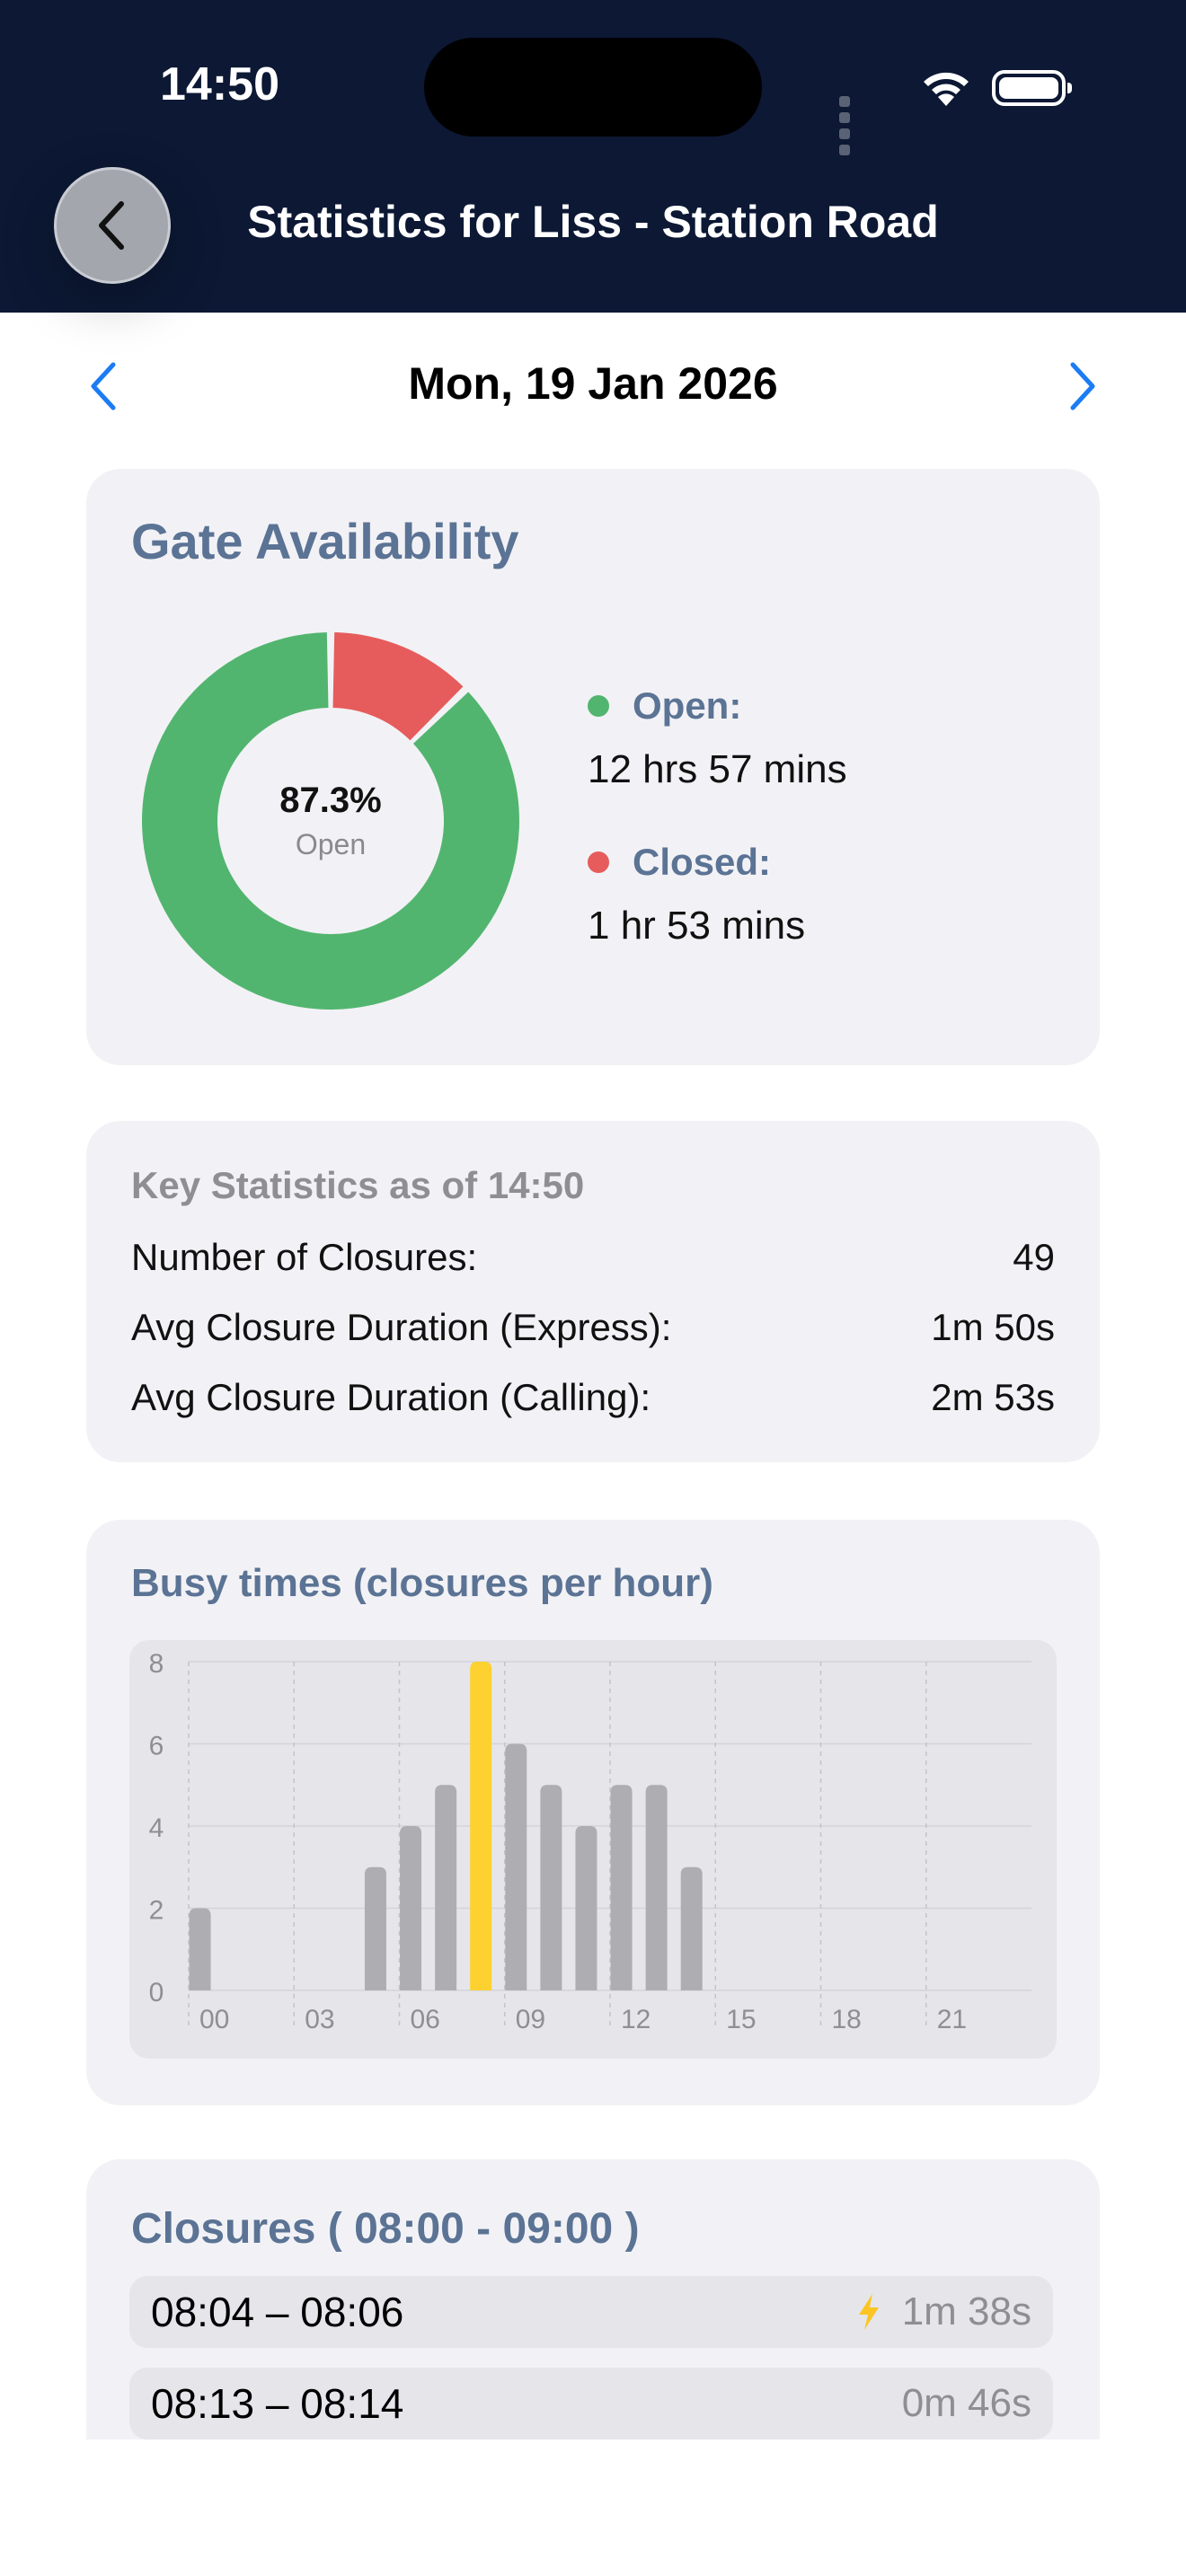 This screenshot has width=1186, height=2576. I want to click on wifi-icon, so click(946, 88).